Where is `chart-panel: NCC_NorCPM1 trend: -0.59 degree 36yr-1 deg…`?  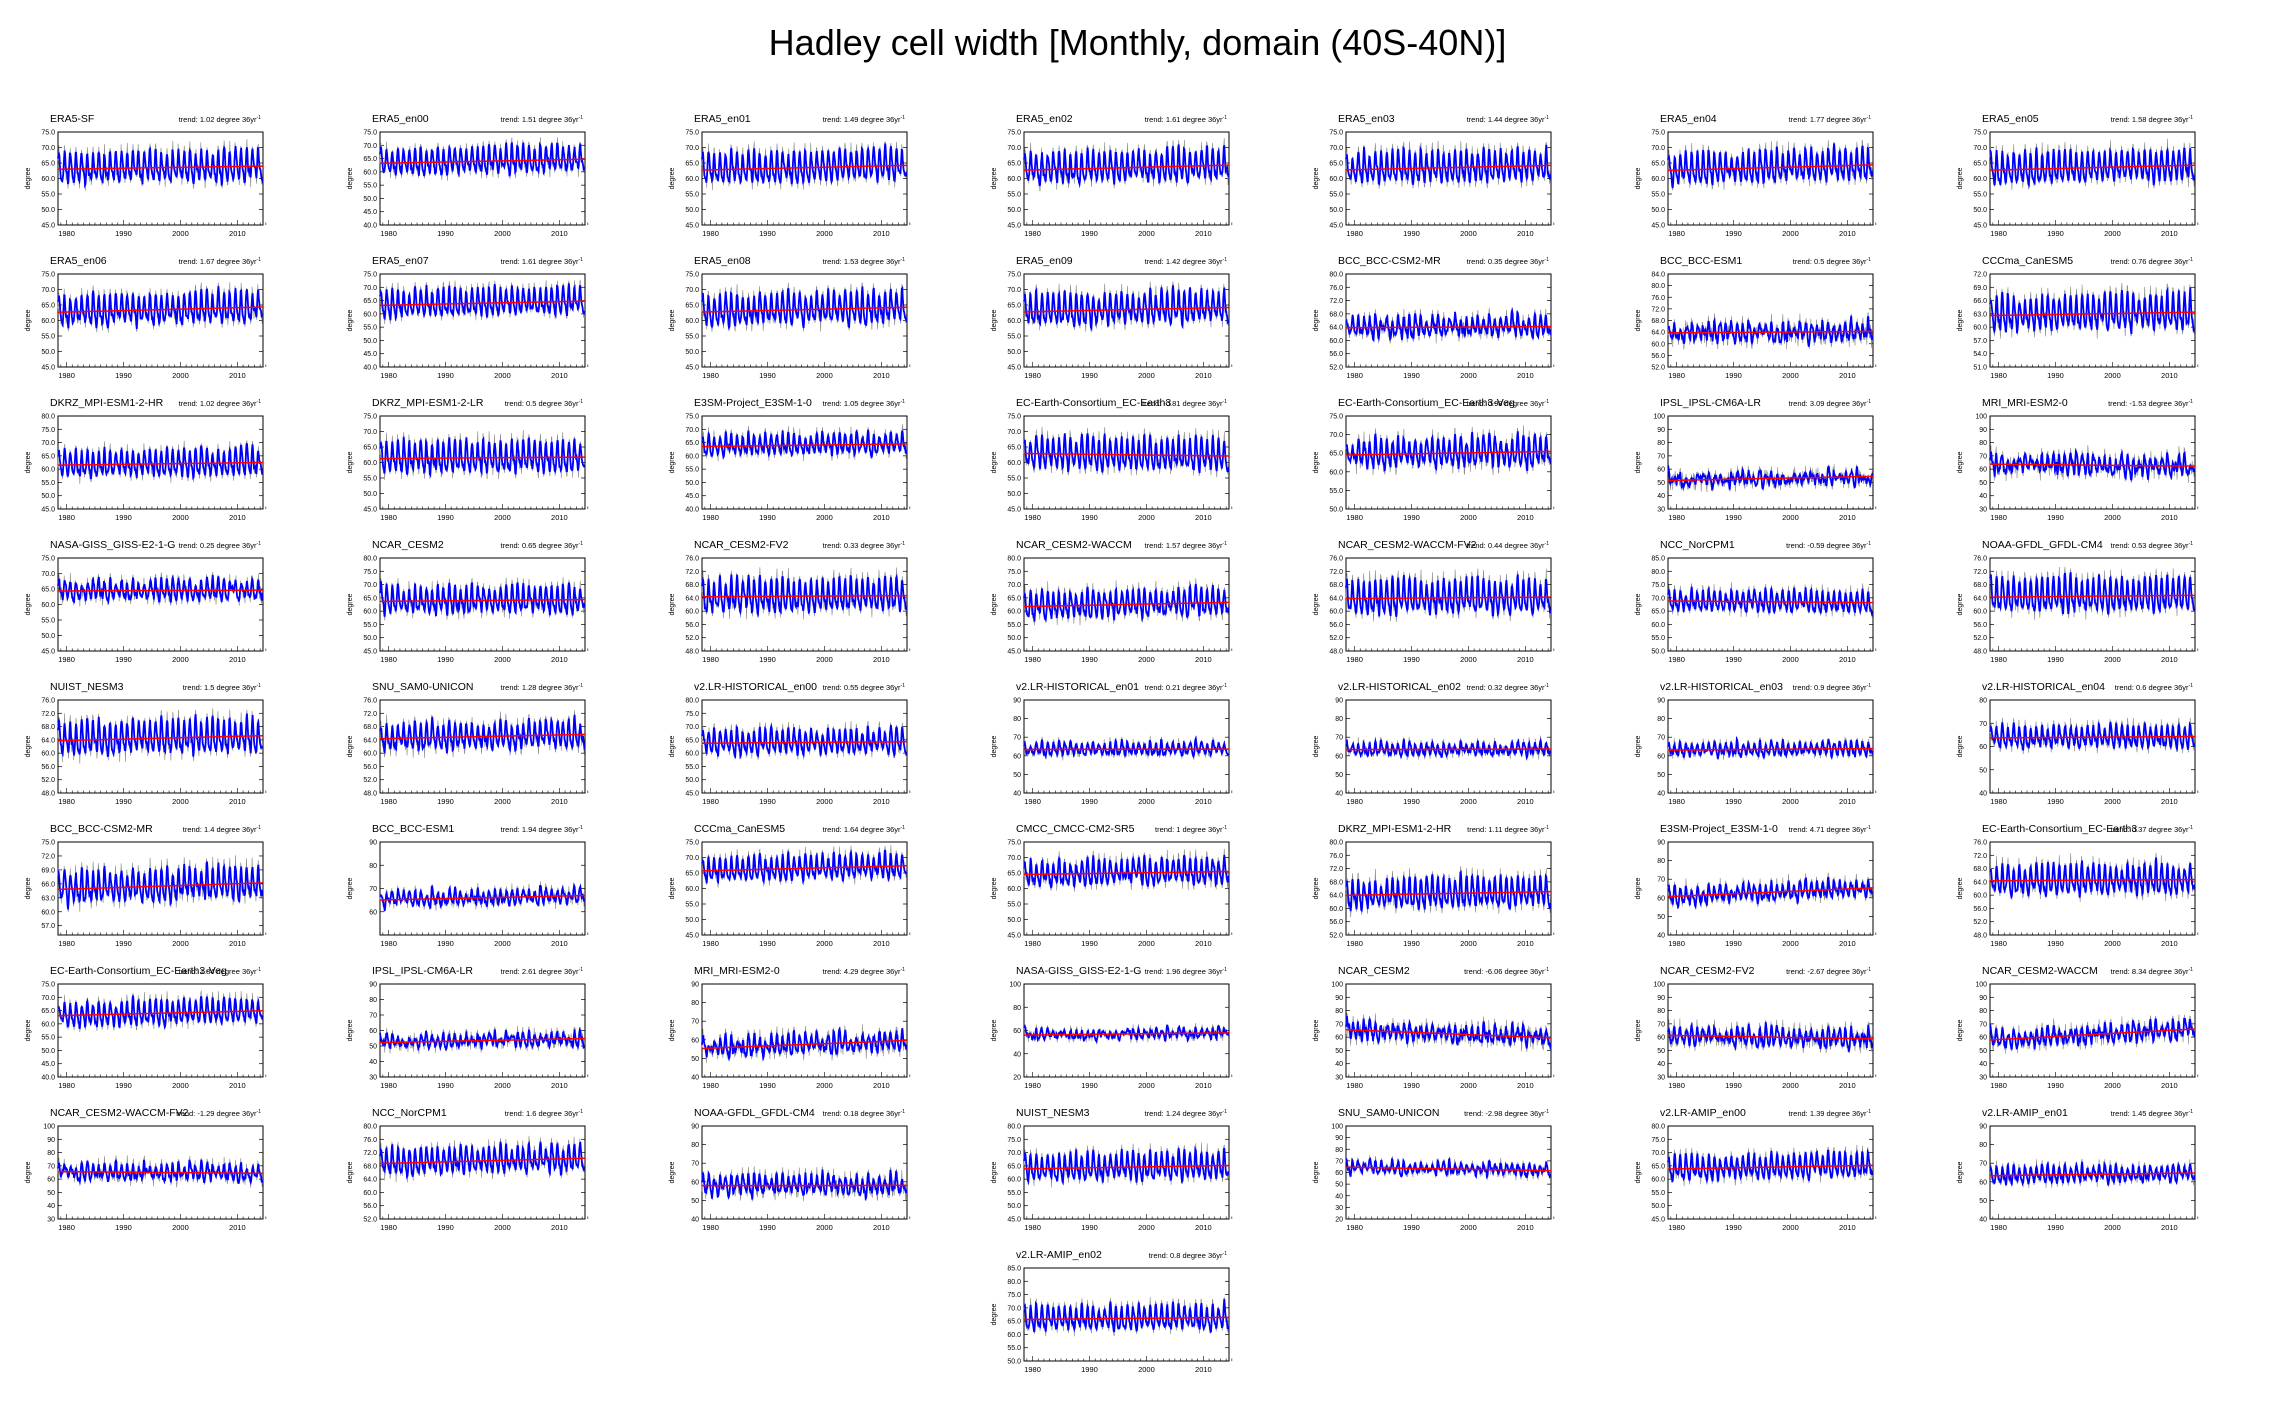 chart-panel: NCC_NorCPM1 trend: -0.59 degree 36yr-1 deg… is located at coordinates (1756, 601).